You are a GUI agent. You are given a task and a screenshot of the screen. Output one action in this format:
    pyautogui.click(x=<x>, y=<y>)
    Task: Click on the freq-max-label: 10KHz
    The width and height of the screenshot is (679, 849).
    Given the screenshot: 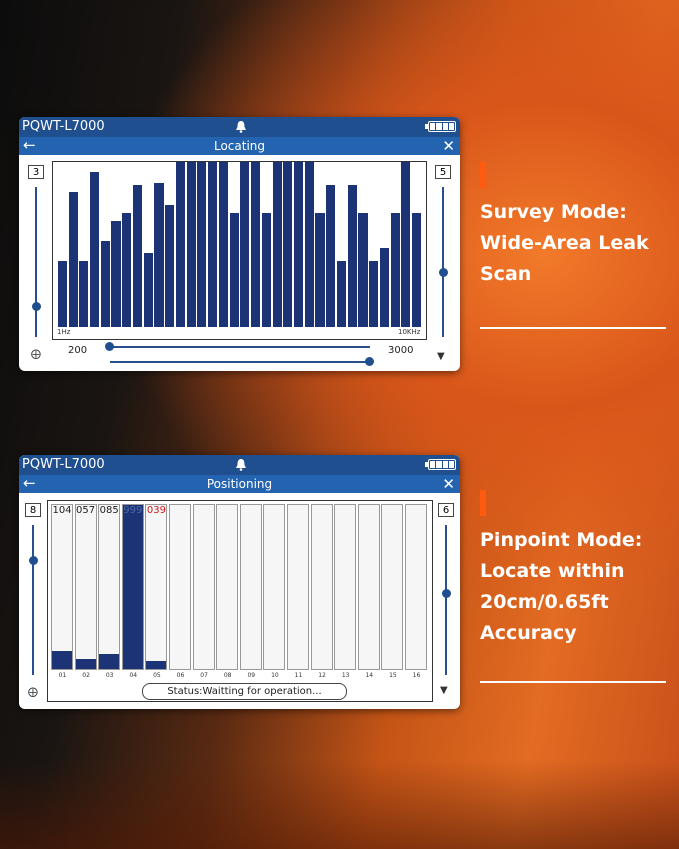 What is the action you would take?
    pyautogui.click(x=409, y=332)
    